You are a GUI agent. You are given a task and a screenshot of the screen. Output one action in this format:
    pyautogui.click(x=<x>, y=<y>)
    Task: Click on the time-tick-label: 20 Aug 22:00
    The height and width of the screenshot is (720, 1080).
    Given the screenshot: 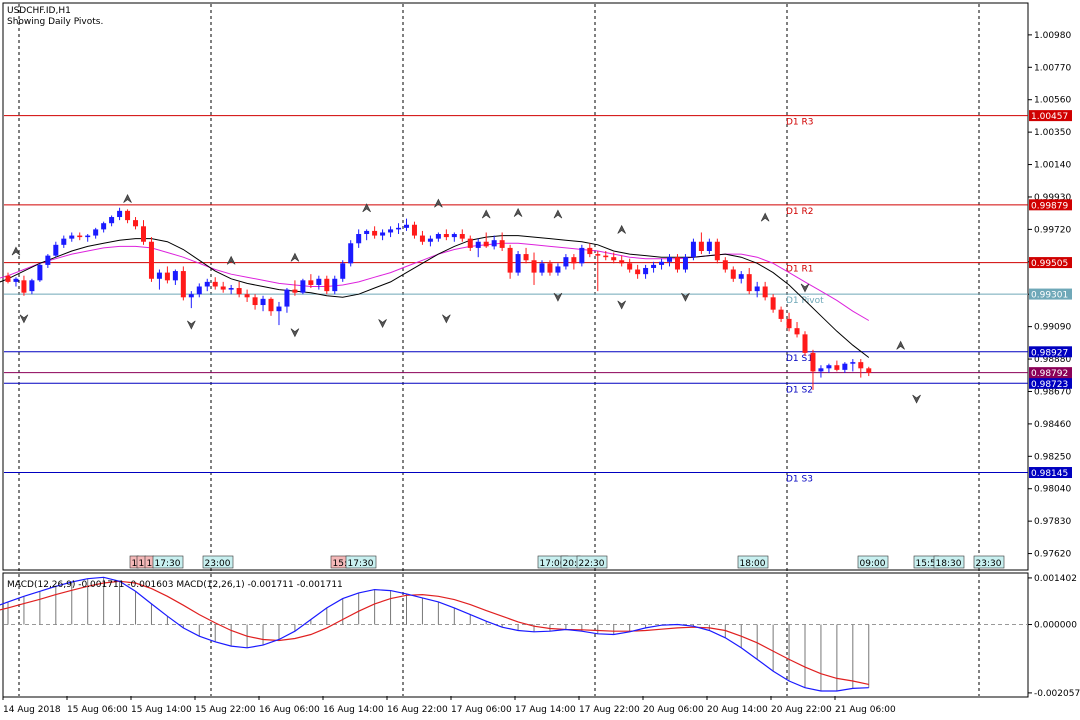 What is the action you would take?
    pyautogui.click(x=801, y=710)
    